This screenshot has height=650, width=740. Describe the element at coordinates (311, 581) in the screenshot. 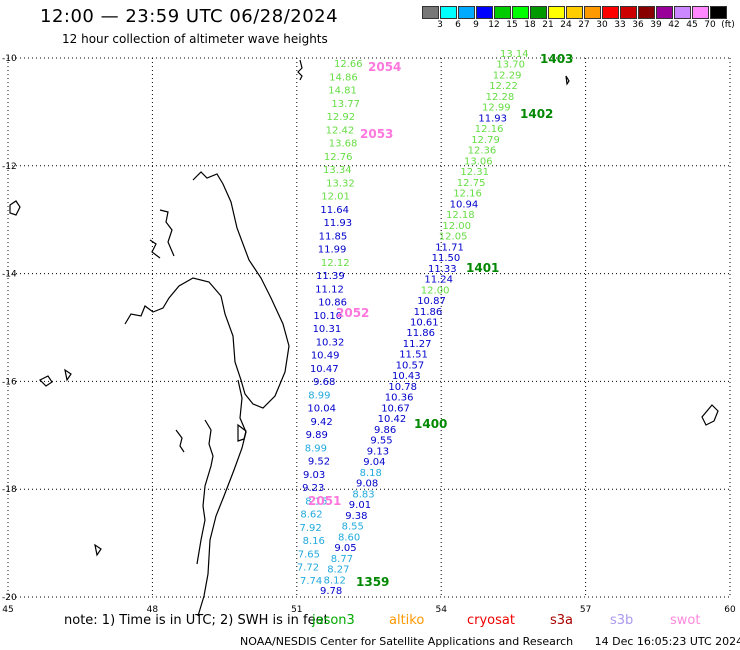

I see `wave-height-value: 7.74` at that location.